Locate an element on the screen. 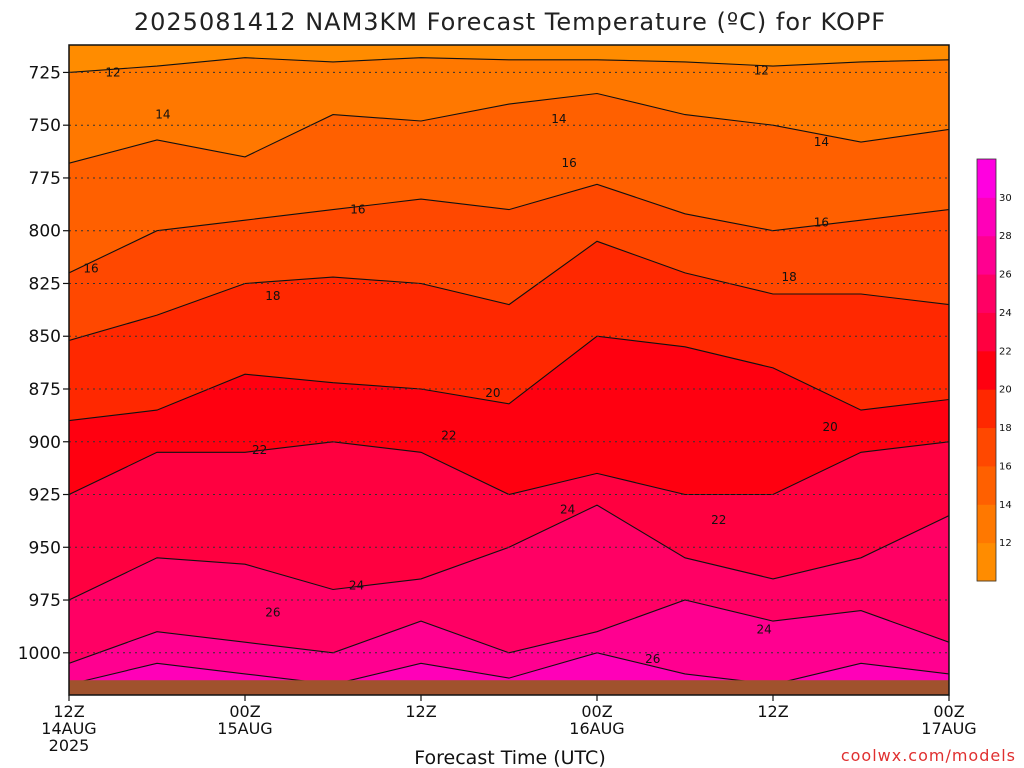 This screenshot has width=1024, height=768. x-tick-label-60-2: 17AUG is located at coordinates (948, 728).